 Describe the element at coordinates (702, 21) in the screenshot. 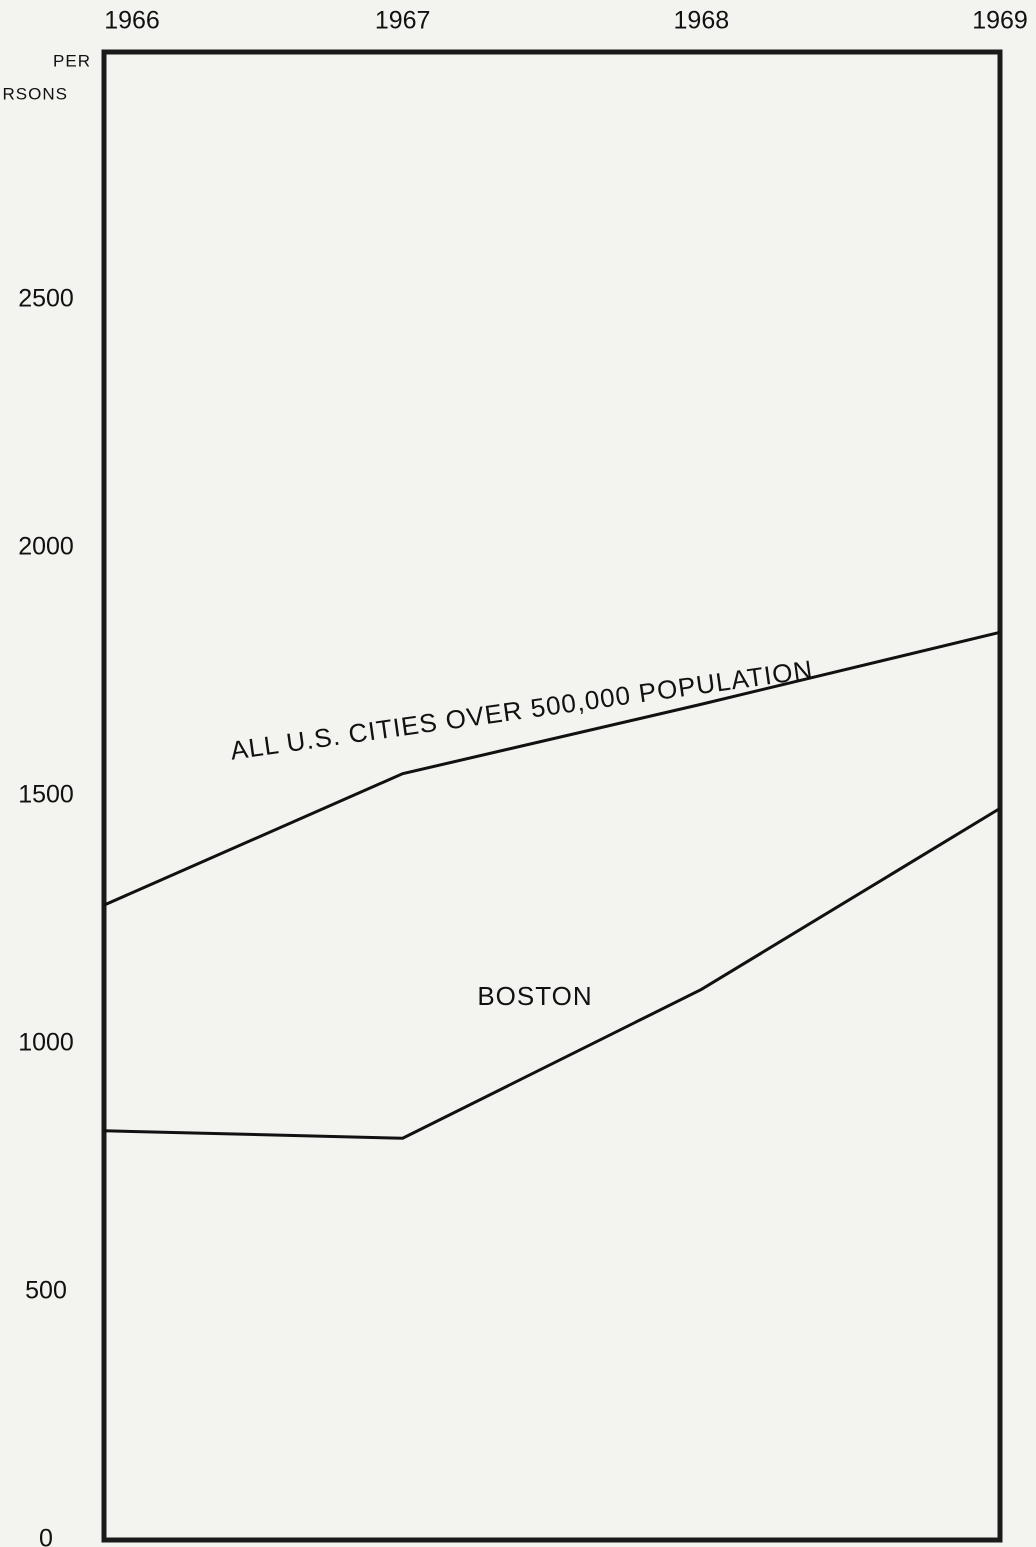

I see `x-tick-label: 1968` at that location.